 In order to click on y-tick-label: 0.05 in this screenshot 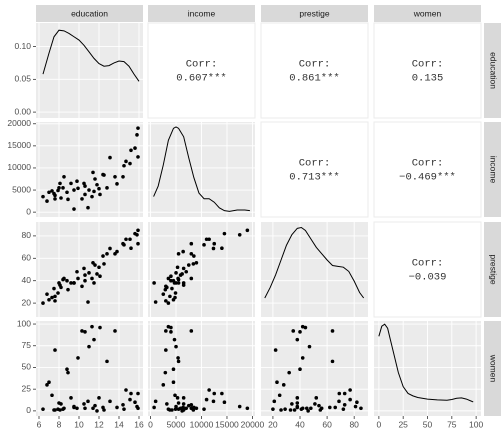, I will do `click(22, 79)`.